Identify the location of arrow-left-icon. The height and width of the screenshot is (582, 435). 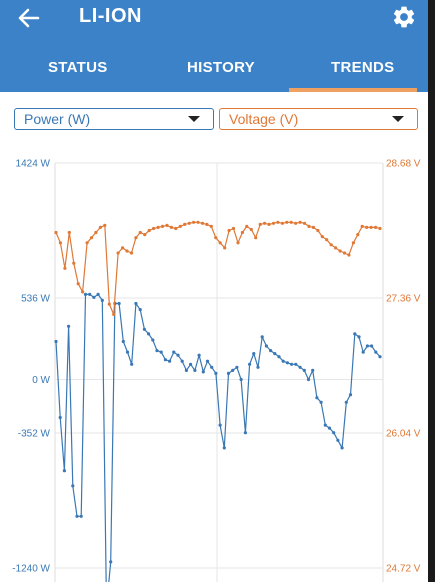
(29, 18).